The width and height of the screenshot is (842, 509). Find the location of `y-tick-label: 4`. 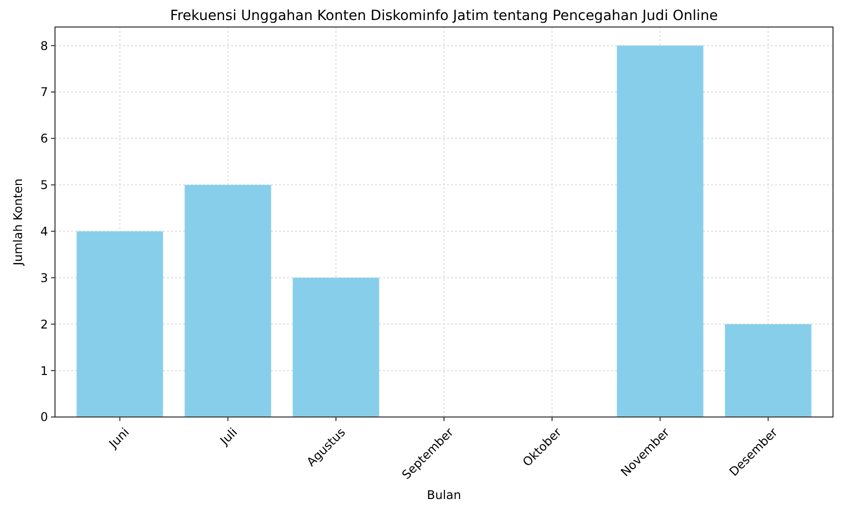

y-tick-label: 4 is located at coordinates (44, 231).